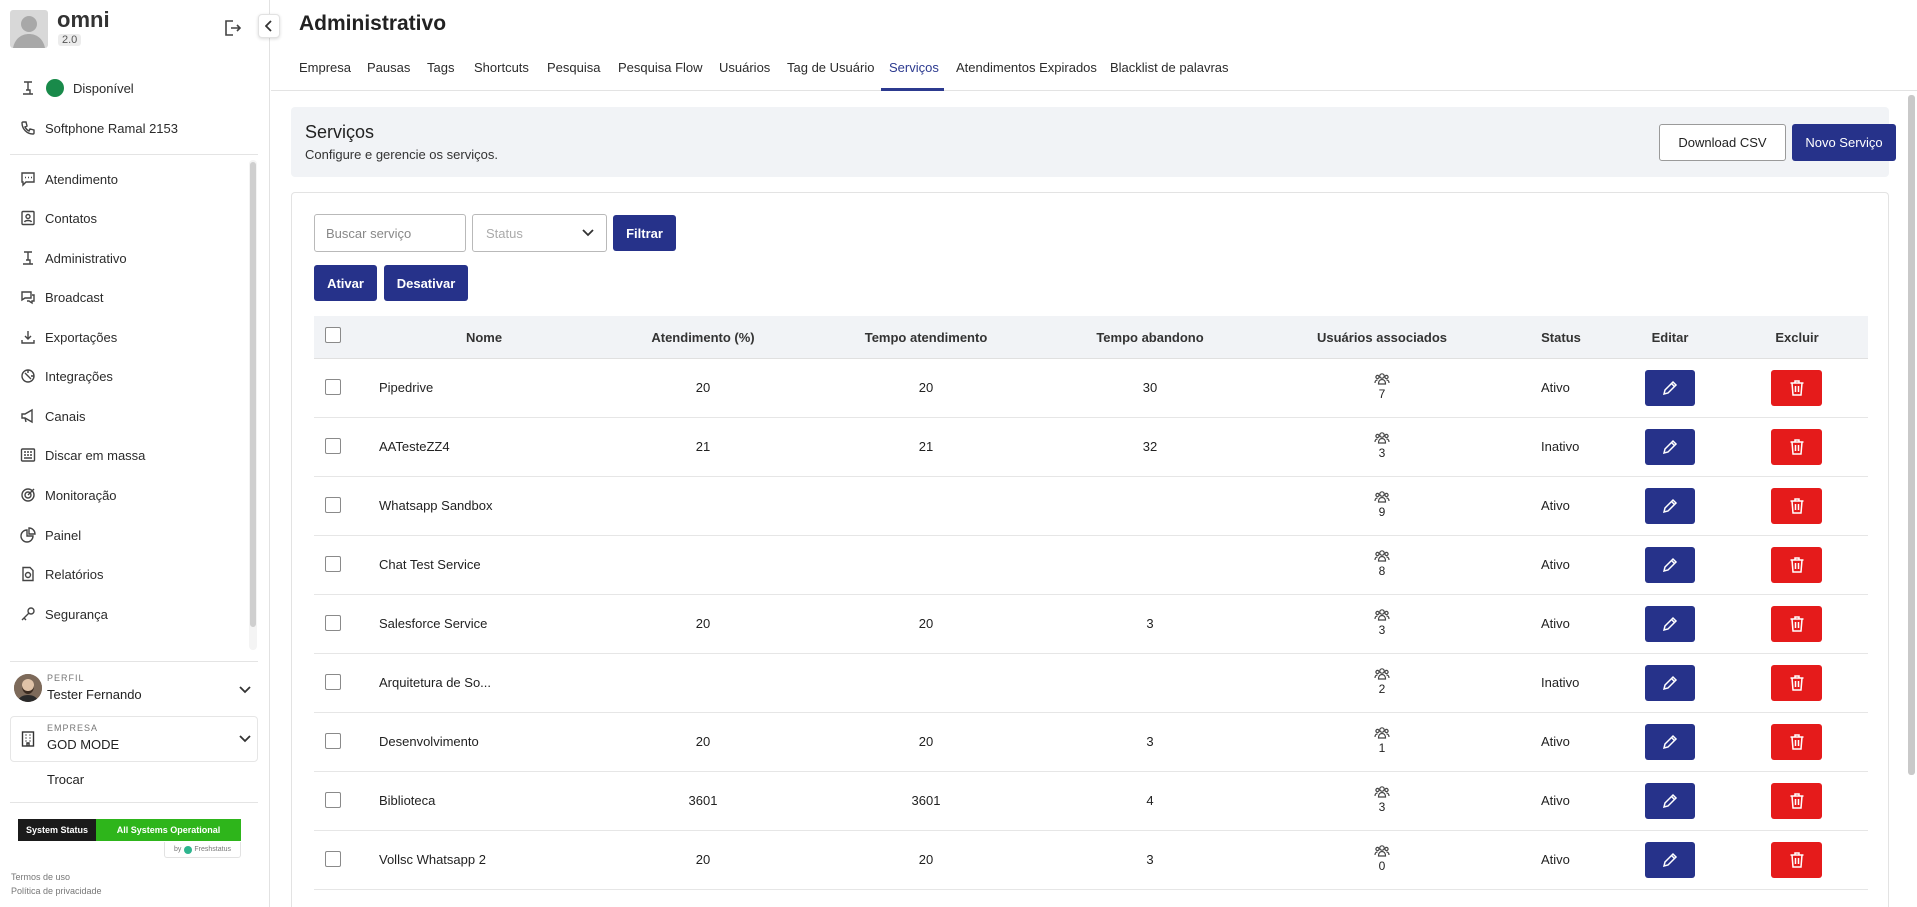 The width and height of the screenshot is (1917, 907). I want to click on sidebar-item-atendimento: Atendimento, so click(69, 179).